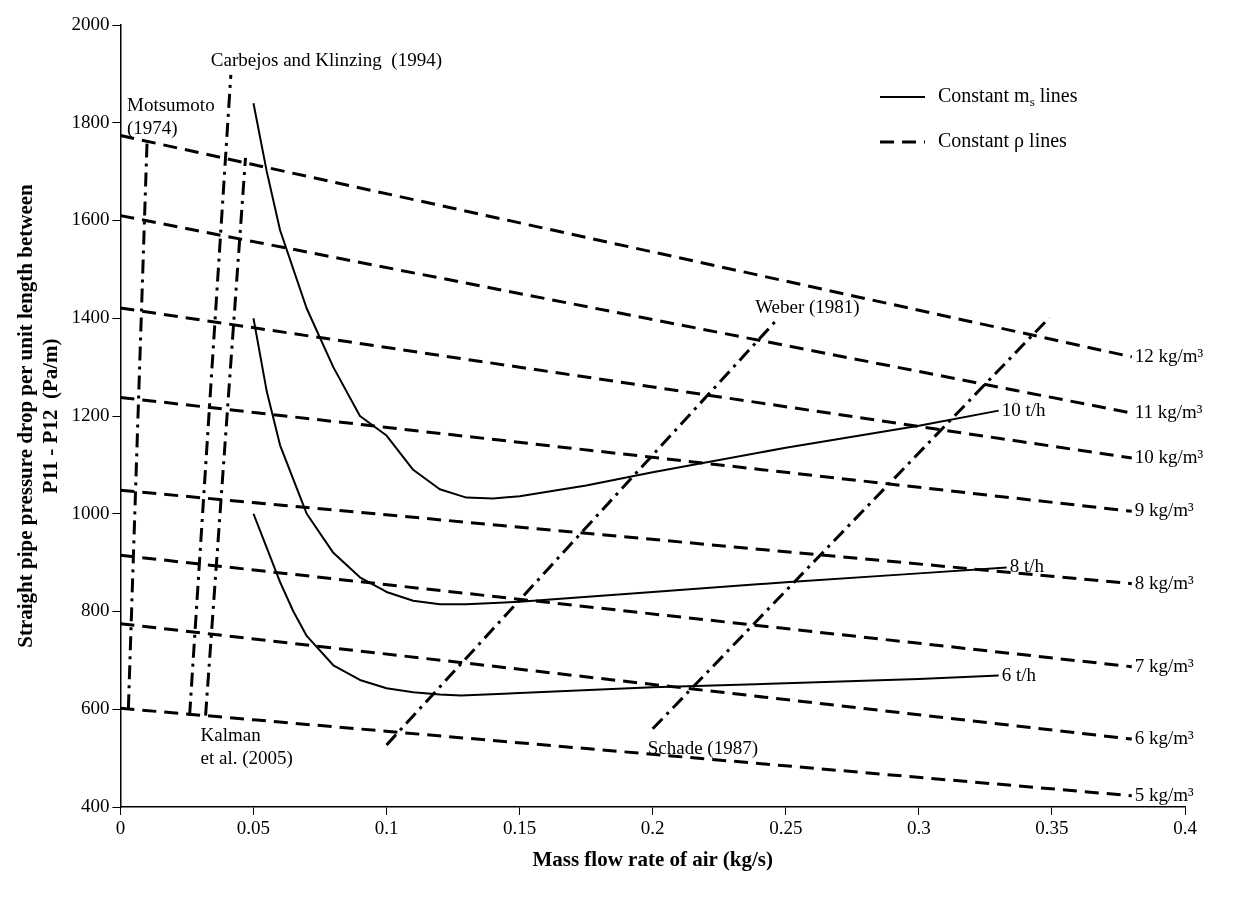  I want to click on annotation: 8 t/h, so click(1027, 566).